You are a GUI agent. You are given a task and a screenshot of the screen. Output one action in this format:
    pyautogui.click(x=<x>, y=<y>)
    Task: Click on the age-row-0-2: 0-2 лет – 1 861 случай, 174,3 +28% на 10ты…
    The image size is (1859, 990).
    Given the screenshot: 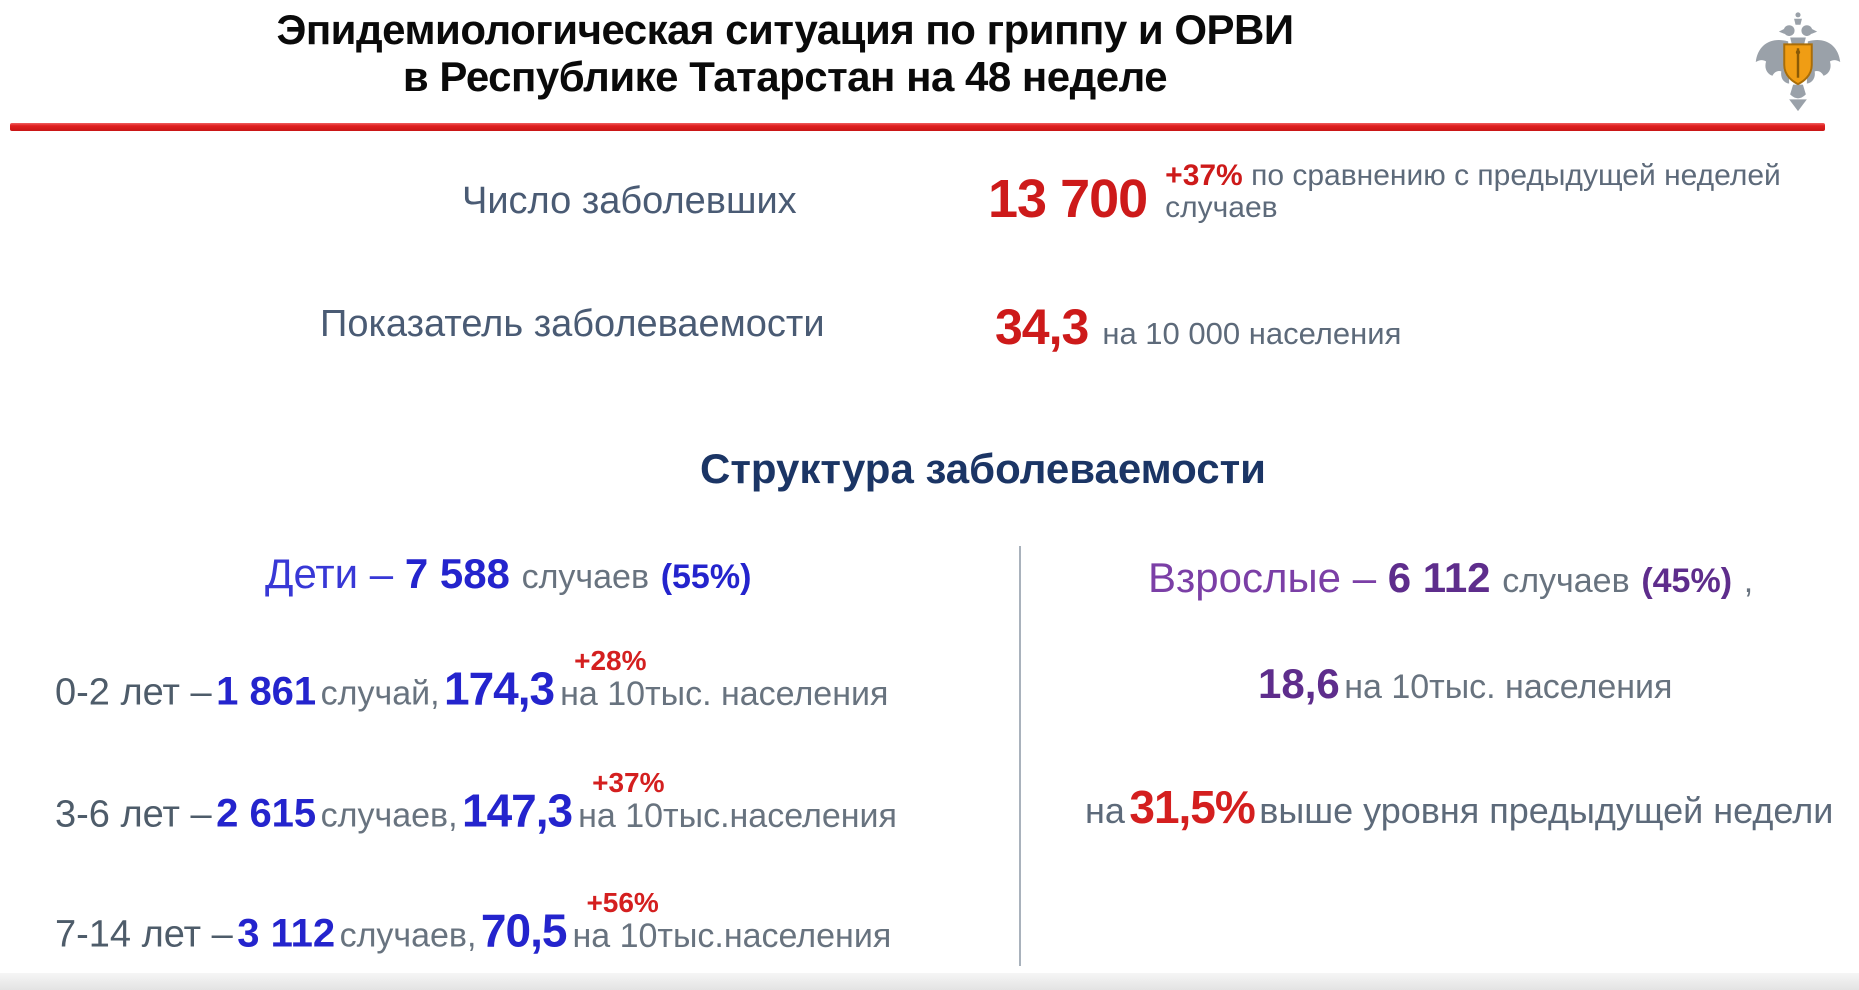 What is the action you would take?
    pyautogui.click(x=471, y=681)
    